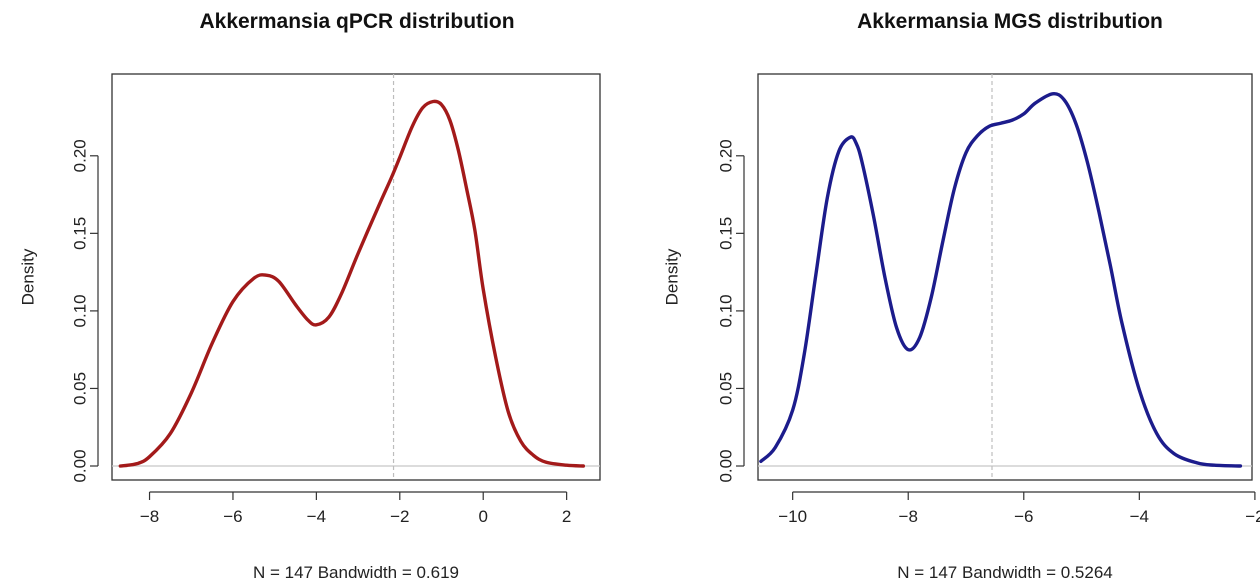 The width and height of the screenshot is (1260, 584). I want to click on qpcr-y-tick-label: 0.05, so click(80, 388).